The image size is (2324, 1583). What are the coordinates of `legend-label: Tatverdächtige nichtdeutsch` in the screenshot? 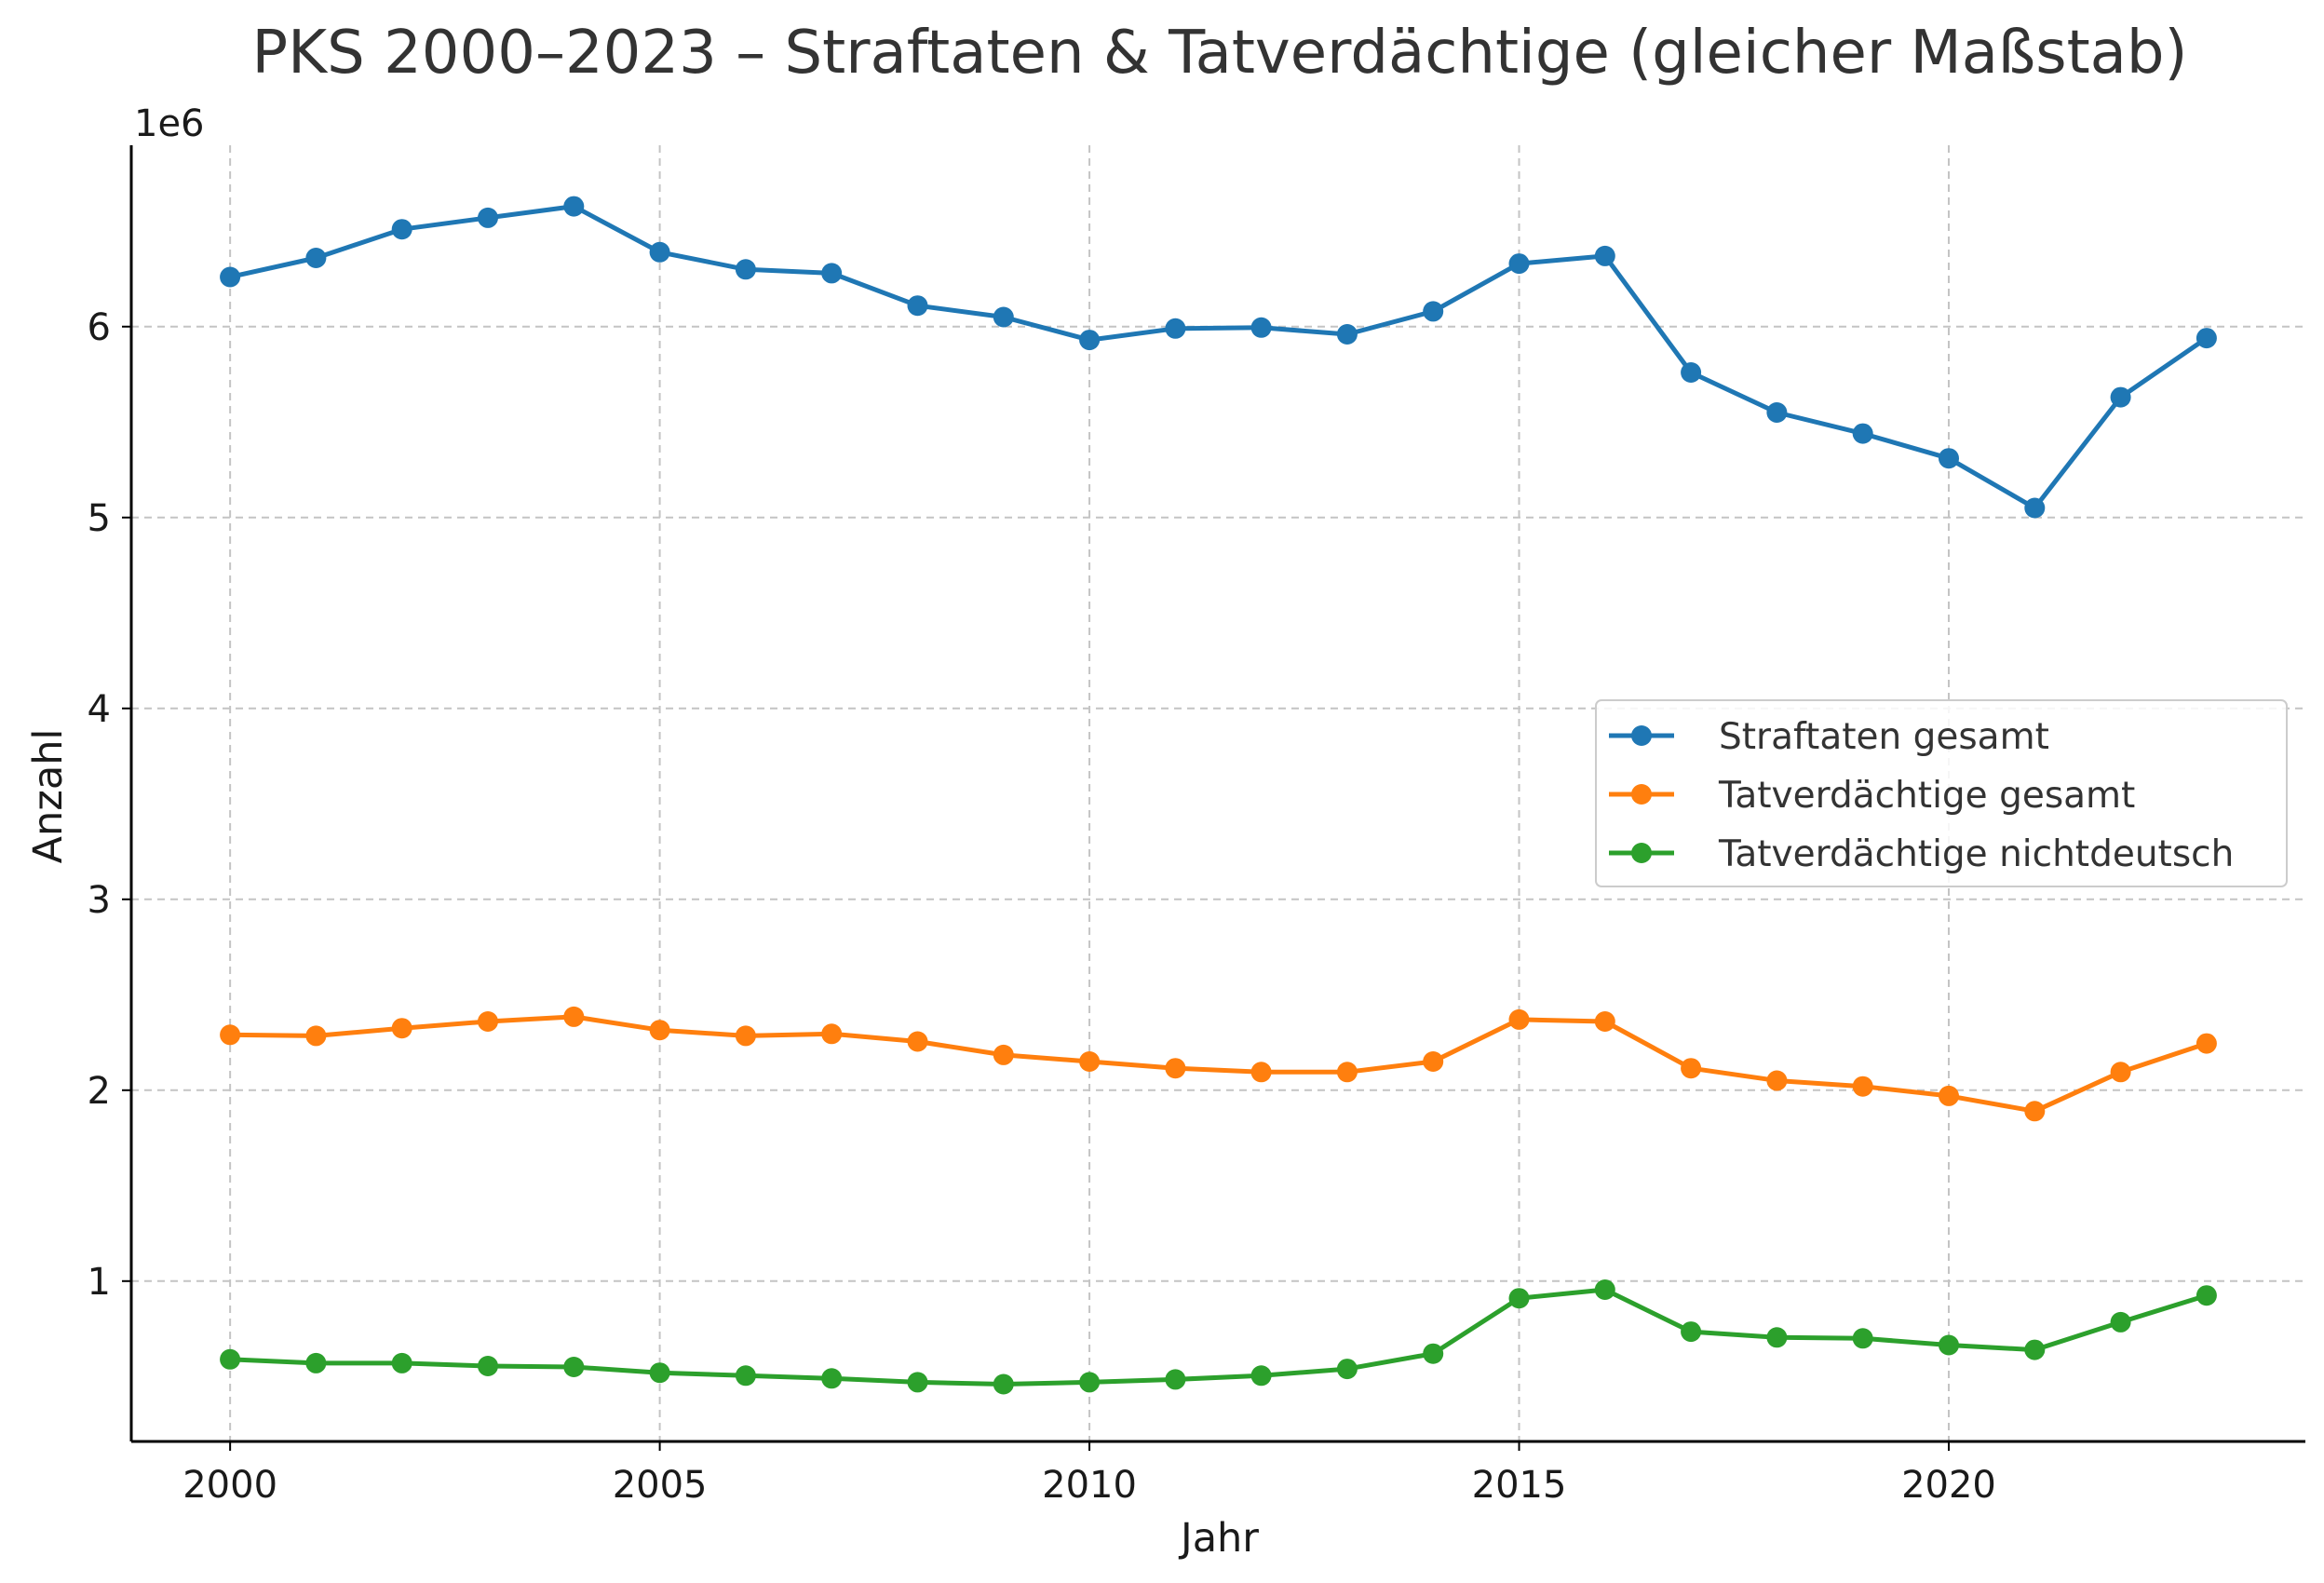 It's located at (1976, 854).